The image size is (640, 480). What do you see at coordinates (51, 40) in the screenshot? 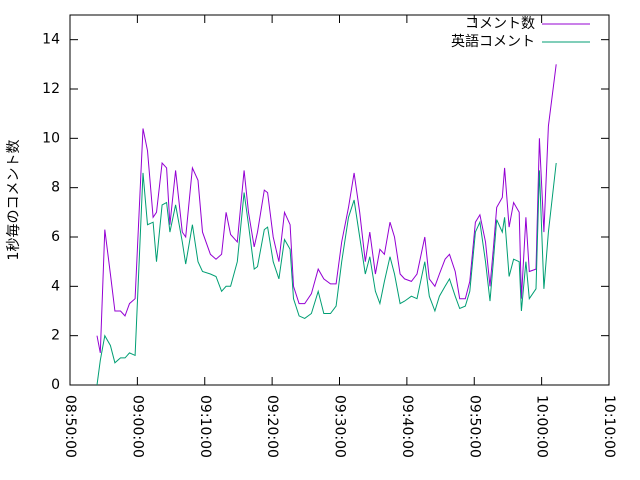
I see `y-tick-label: 14` at bounding box center [51, 40].